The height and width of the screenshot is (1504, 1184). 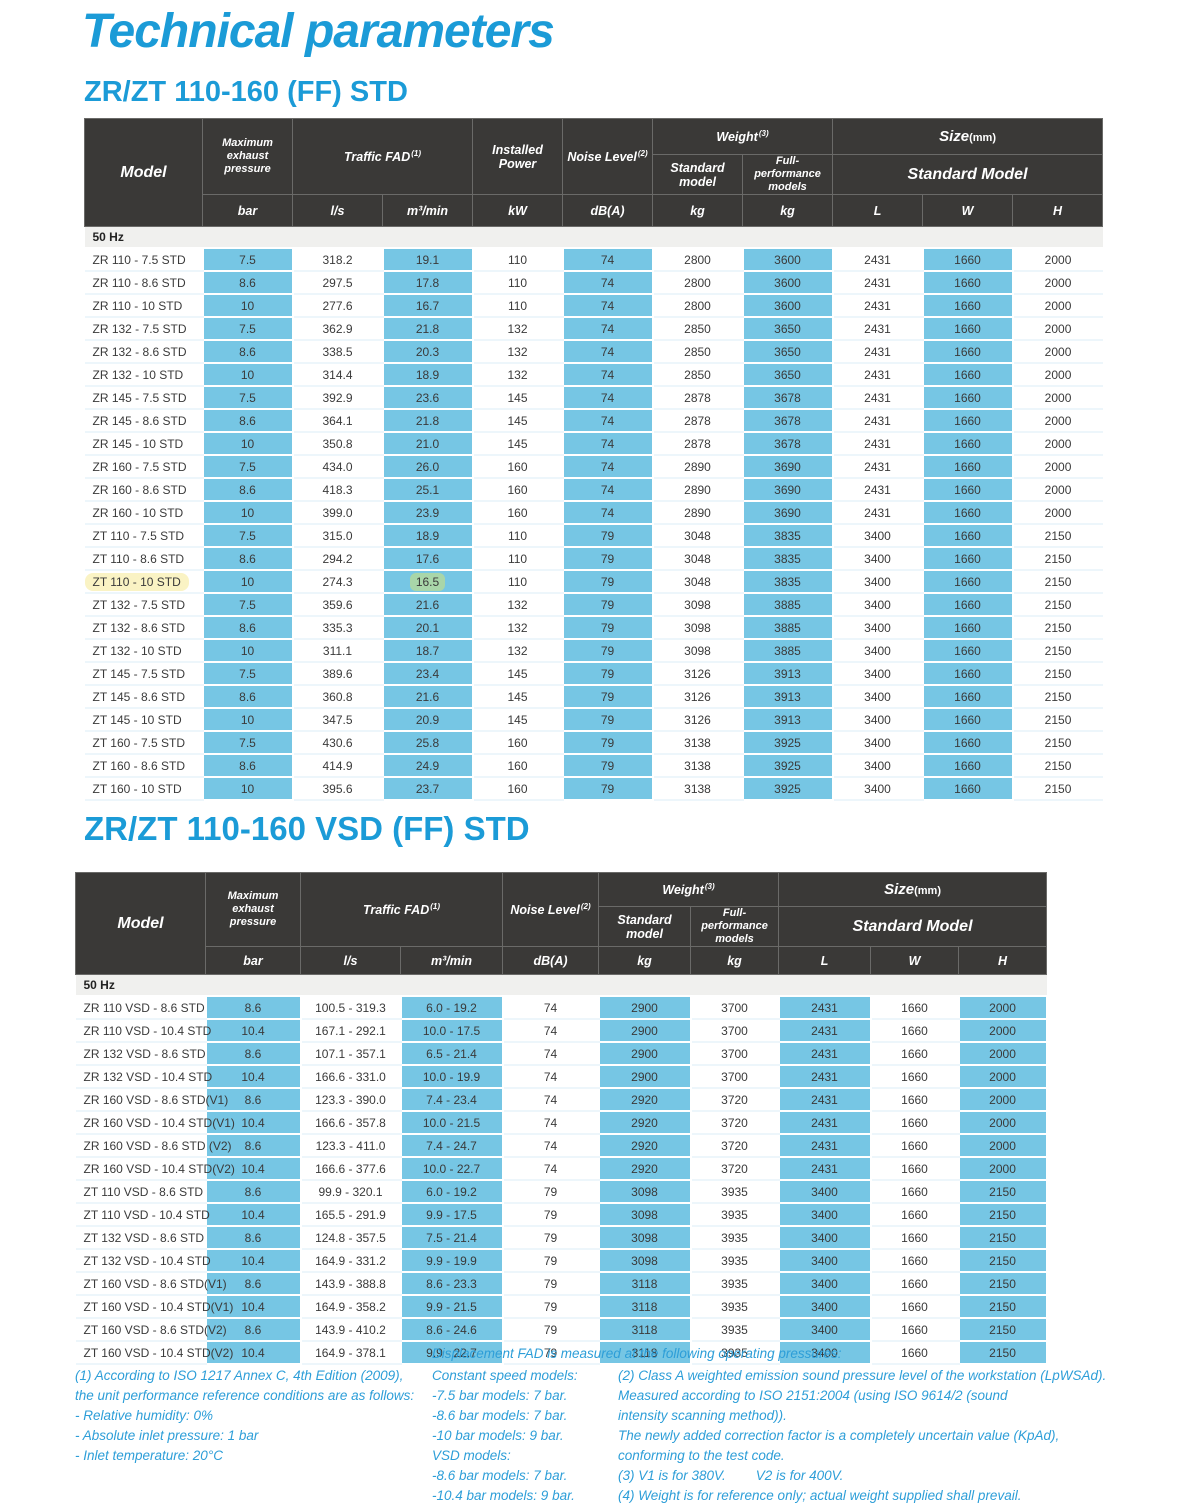 What do you see at coordinates (427, 674) in the screenshot?
I see `value-cell: 23.4` at bounding box center [427, 674].